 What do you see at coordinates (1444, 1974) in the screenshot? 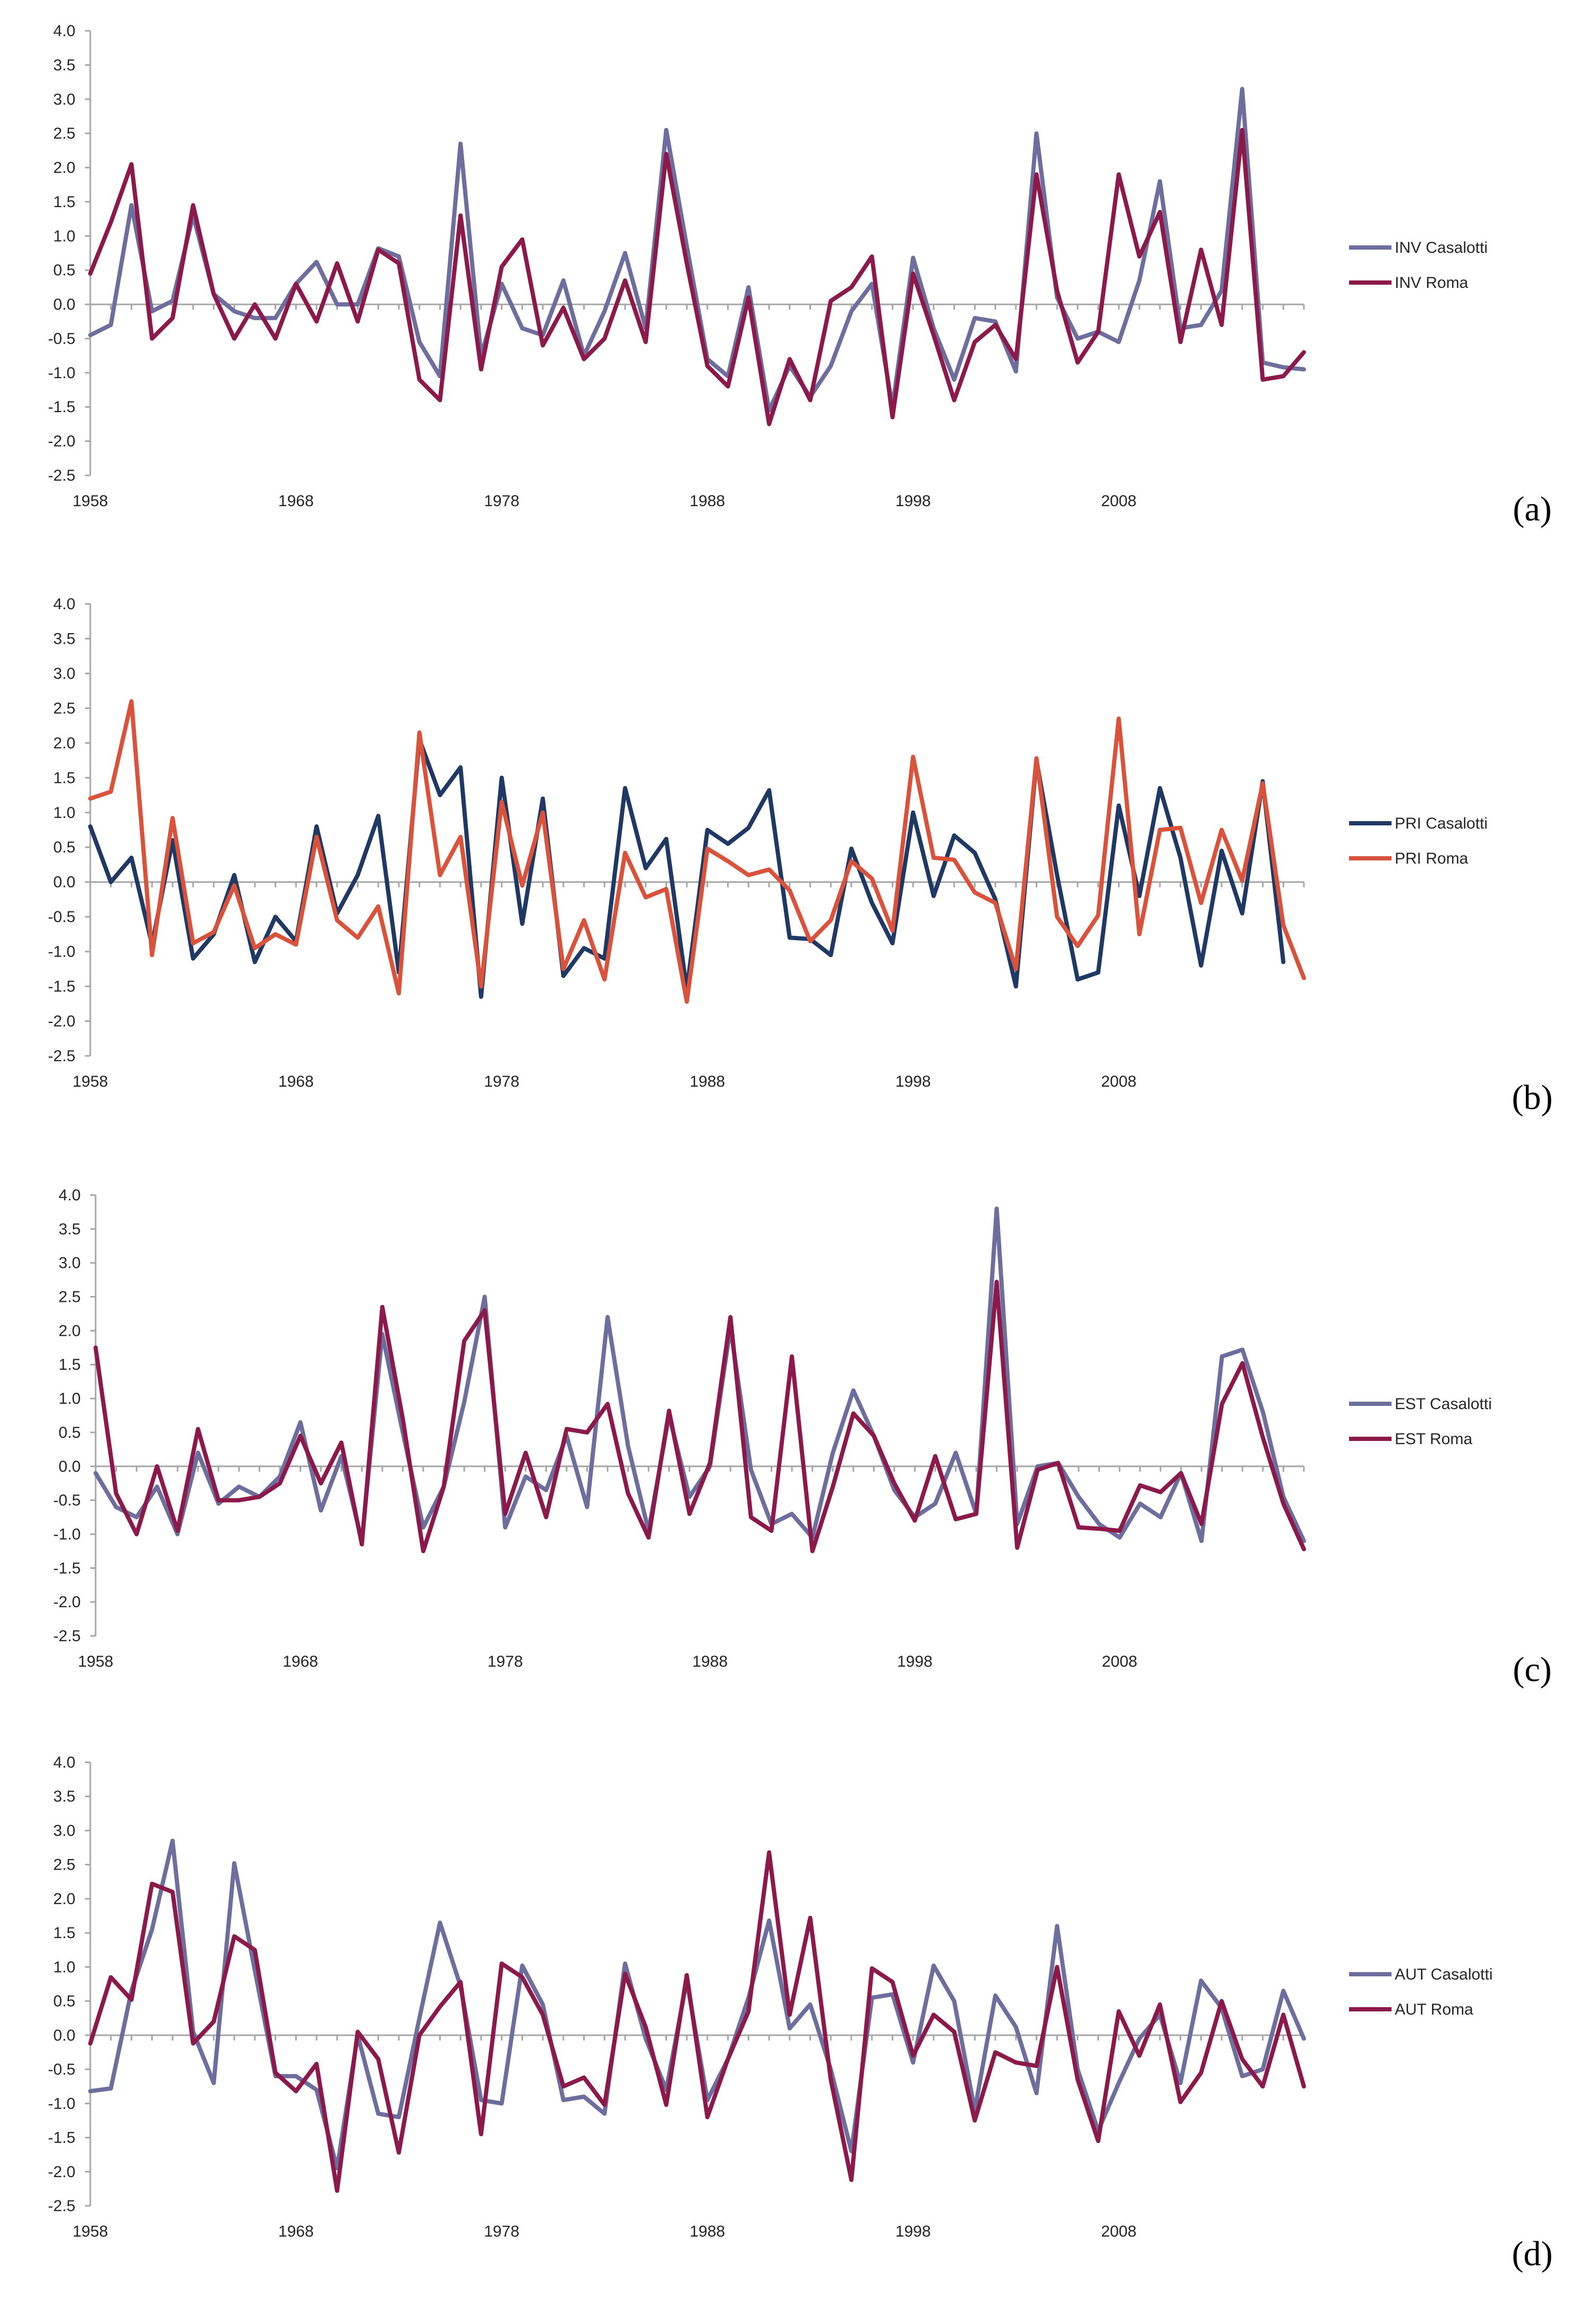
I see `legend-label: AUT Casalotti` at bounding box center [1444, 1974].